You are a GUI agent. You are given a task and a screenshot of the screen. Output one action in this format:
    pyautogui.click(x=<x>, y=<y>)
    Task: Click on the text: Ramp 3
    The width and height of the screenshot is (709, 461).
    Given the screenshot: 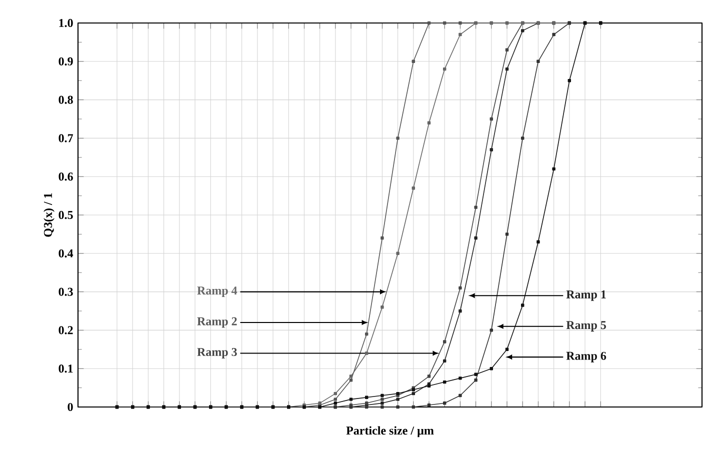 What is the action you would take?
    pyautogui.click(x=217, y=353)
    